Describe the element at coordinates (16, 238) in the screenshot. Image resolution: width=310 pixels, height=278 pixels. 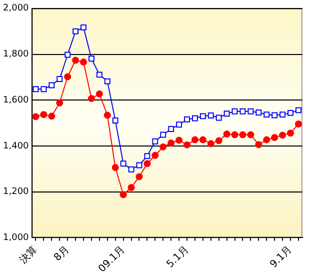
I see `y-tick-label: 1,000` at that location.